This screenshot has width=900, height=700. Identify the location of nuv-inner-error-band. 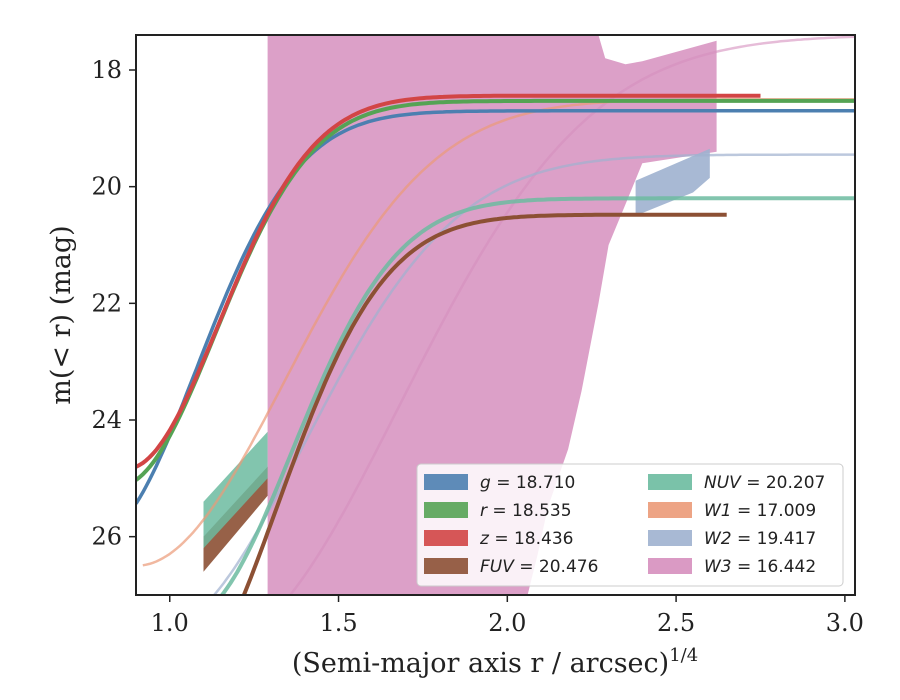
(235, 490).